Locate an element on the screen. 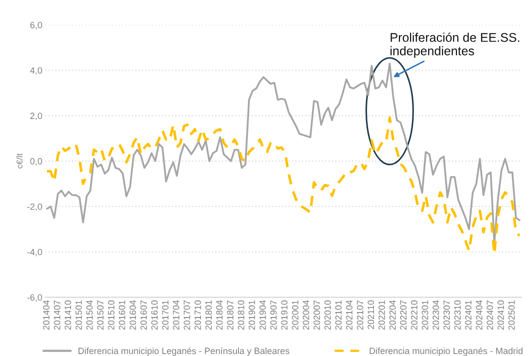 Image resolution: width=532 pixels, height=356 pixels. x-tick-label: 202404 is located at coordinates (479, 315).